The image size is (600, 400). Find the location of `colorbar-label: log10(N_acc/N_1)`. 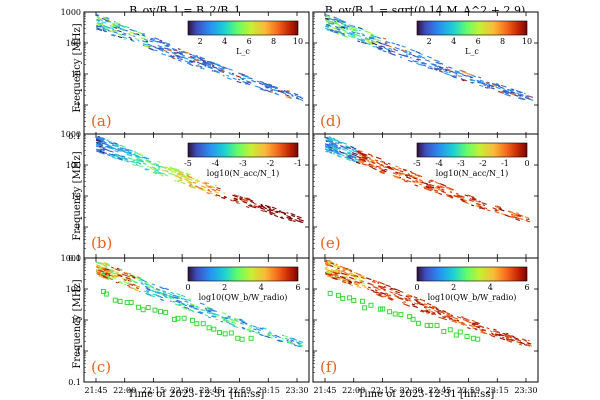

colorbar-label: log10(N_acc/N_1) is located at coordinates (243, 173).